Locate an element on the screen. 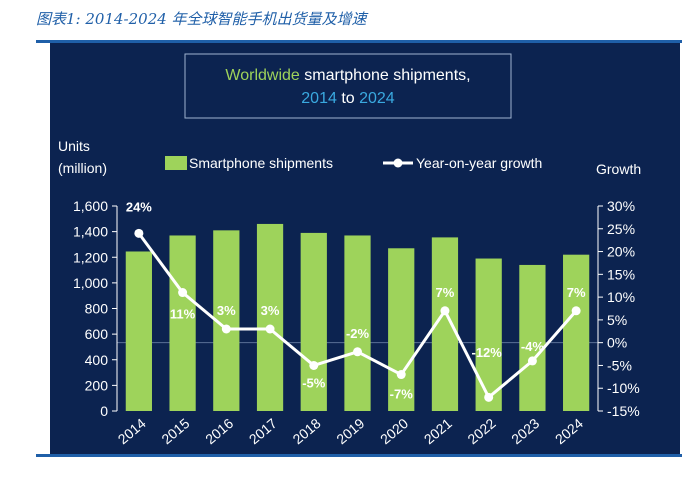  left-tick-label: 1,400 is located at coordinates (90, 232).